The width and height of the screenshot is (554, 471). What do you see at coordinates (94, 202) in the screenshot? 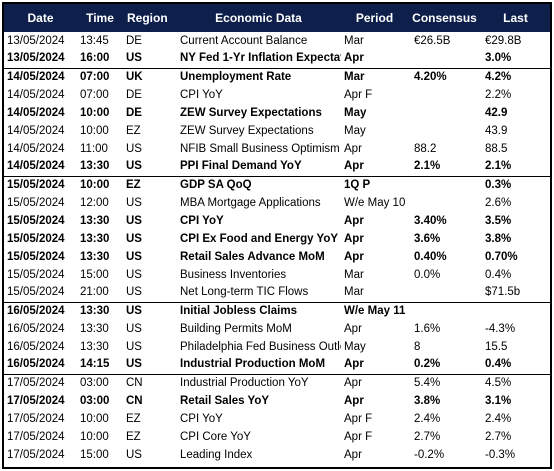
I see `cell-time: 12:00` at bounding box center [94, 202].